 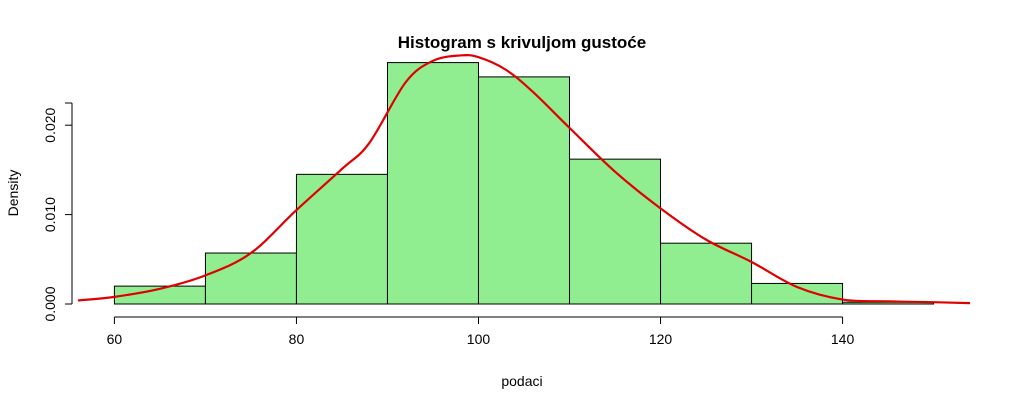 What do you see at coordinates (521, 381) in the screenshot?
I see `x-axis-label: podaci` at bounding box center [521, 381].